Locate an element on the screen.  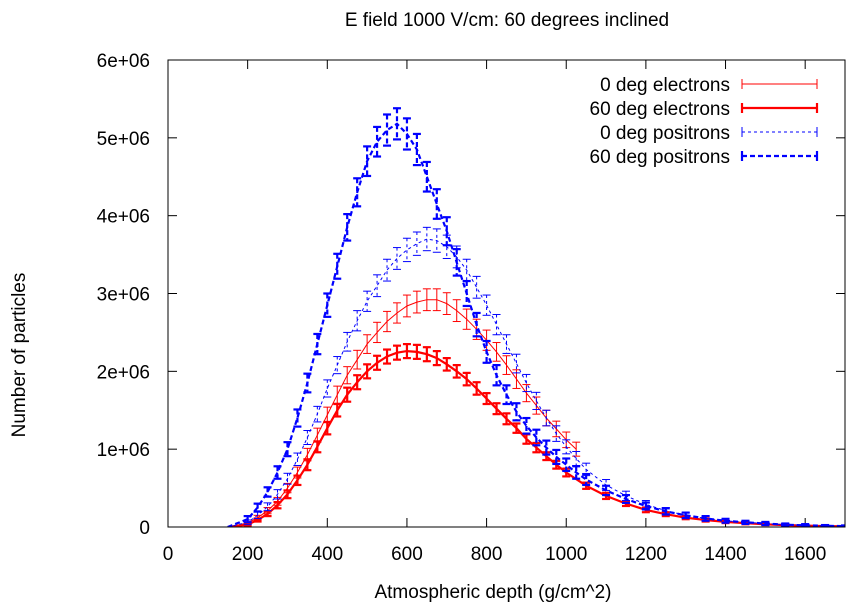
legend-label: 0 deg electrons is located at coordinates (665, 85).